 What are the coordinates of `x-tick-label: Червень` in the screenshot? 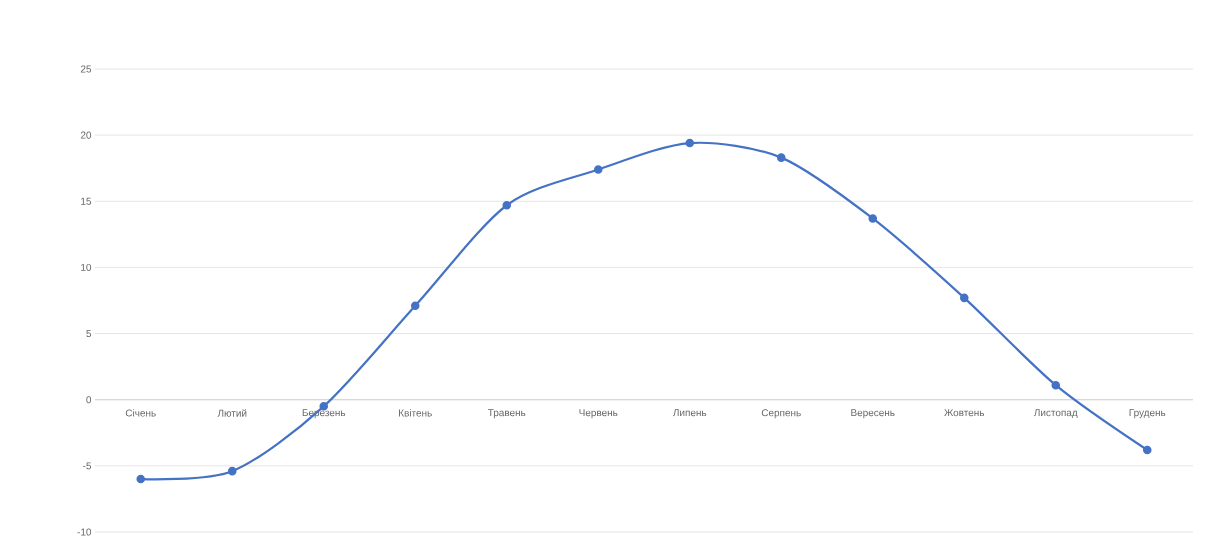 It's located at (598, 414).